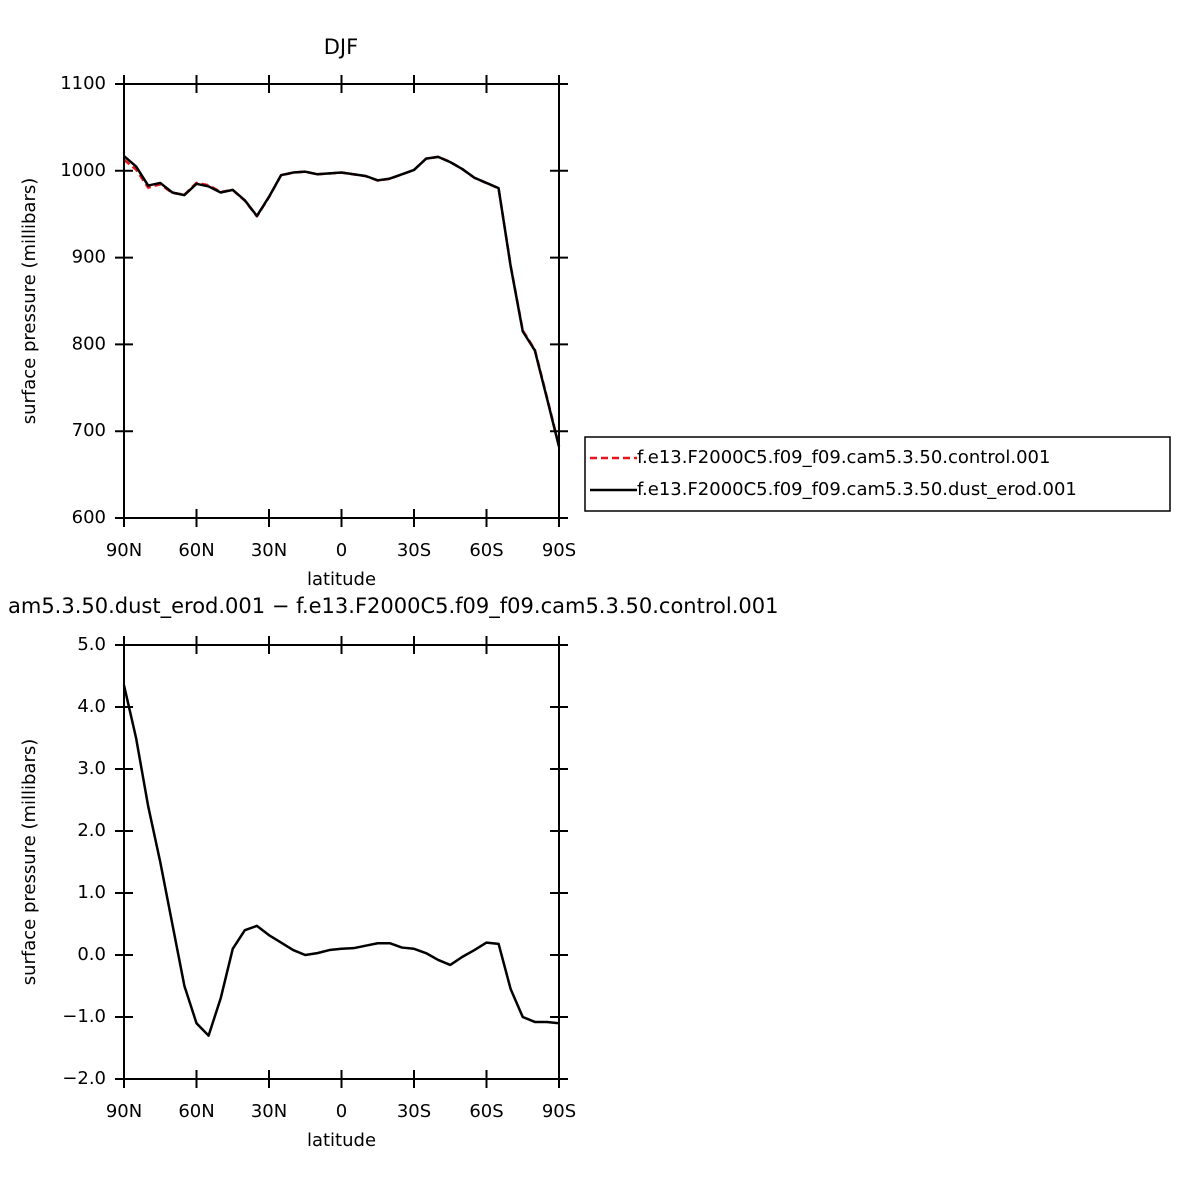 The width and height of the screenshot is (1188, 1185). Describe the element at coordinates (84, 1078) in the screenshot. I see `y-tick-label: −2.0` at that location.